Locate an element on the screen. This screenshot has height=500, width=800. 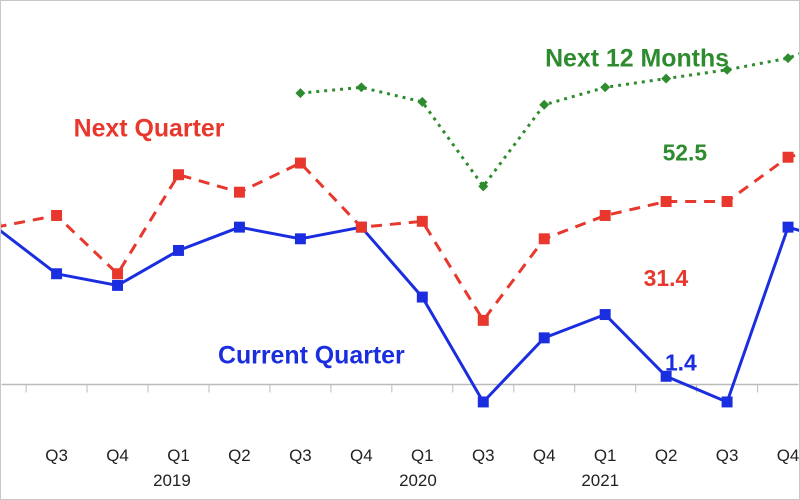
data-label-next-quarter: 31.4 is located at coordinates (666, 278).